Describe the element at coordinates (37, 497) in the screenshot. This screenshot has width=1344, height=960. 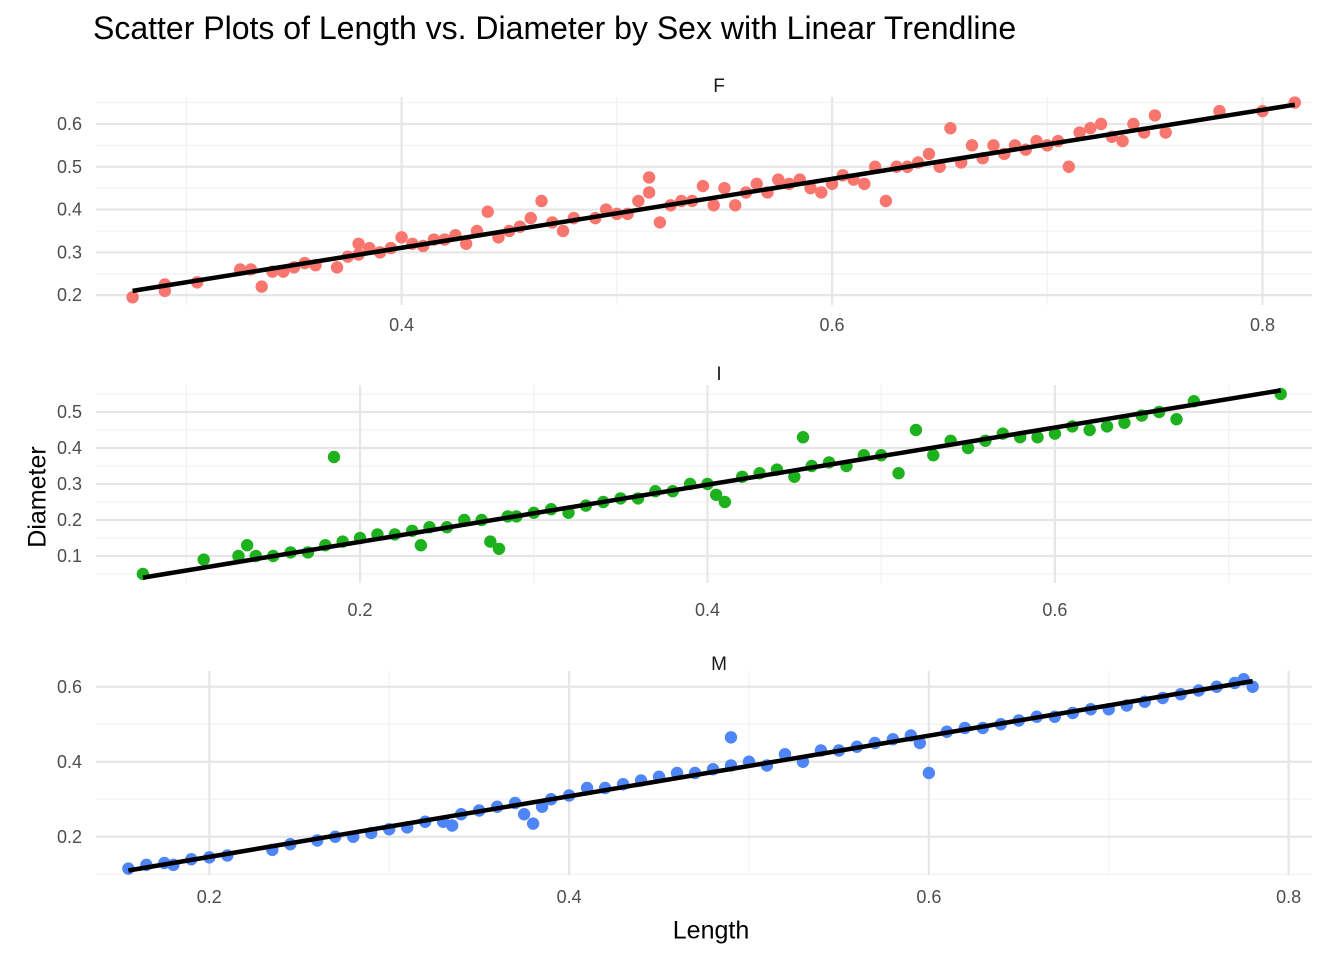
I see `y-axis-title: Diameter` at that location.